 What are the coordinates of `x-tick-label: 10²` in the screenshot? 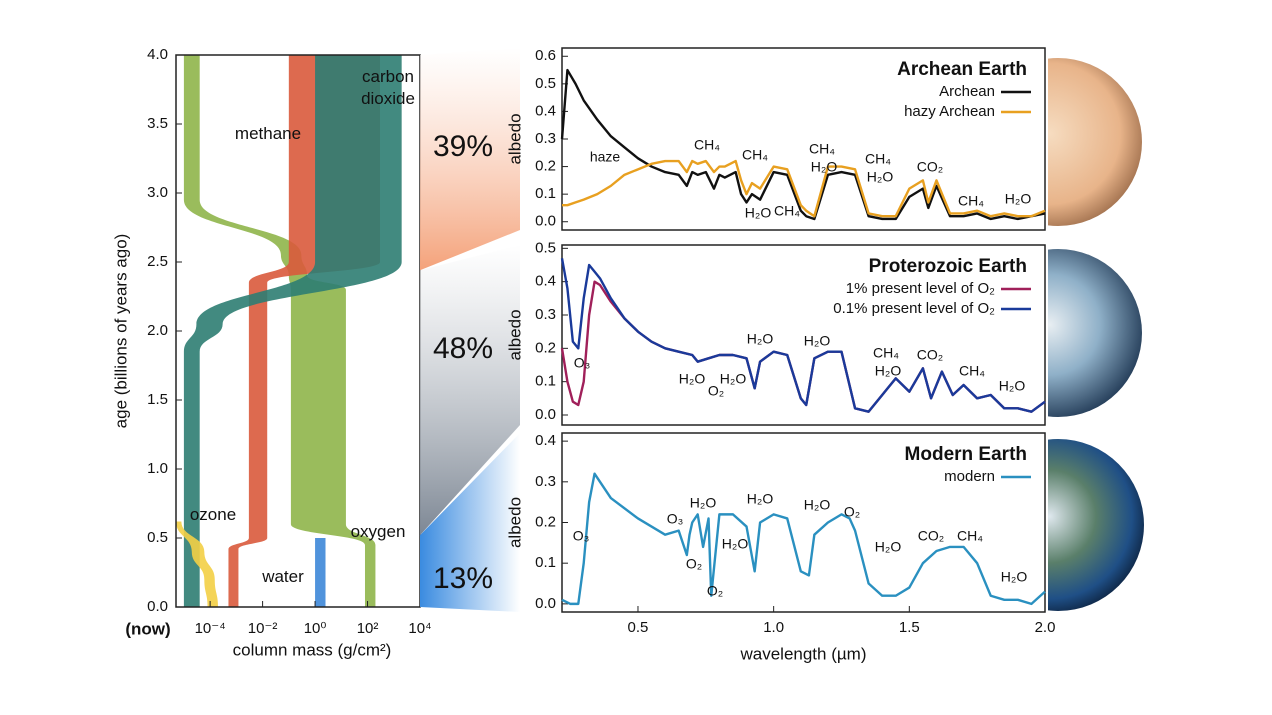 It's located at (368, 628).